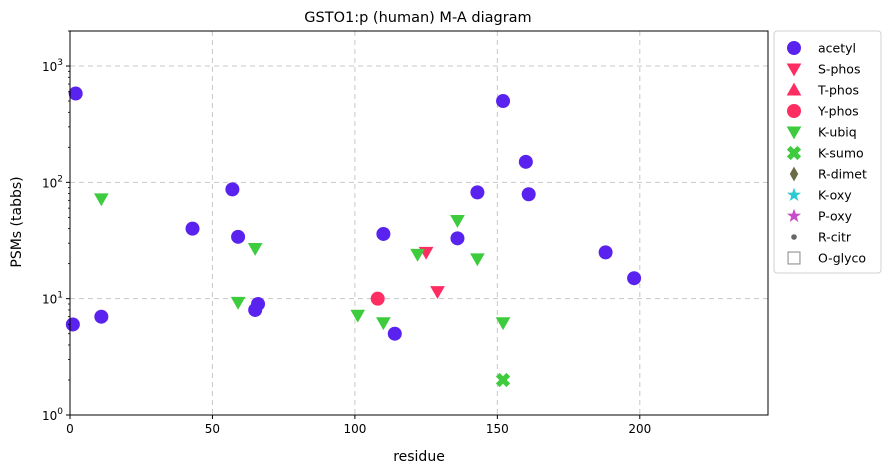 The width and height of the screenshot is (889, 474). Describe the element at coordinates (838, 90) in the screenshot. I see `legend-label: T-phos` at that location.